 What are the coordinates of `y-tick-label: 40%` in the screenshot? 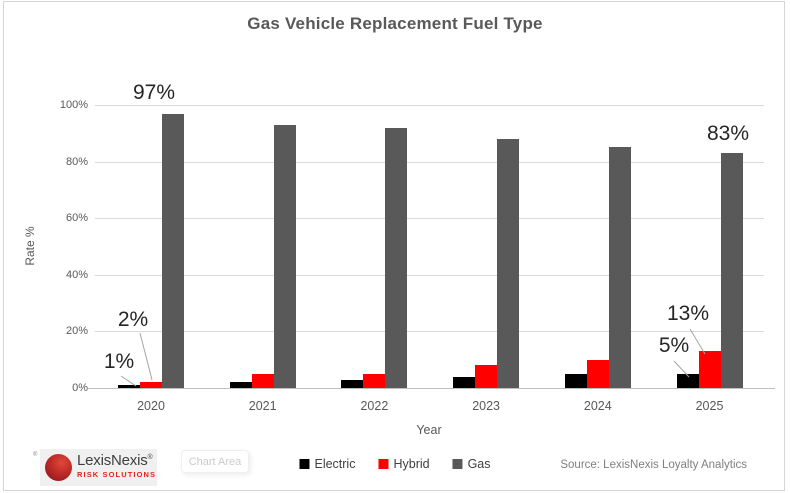 It's located at (76, 274).